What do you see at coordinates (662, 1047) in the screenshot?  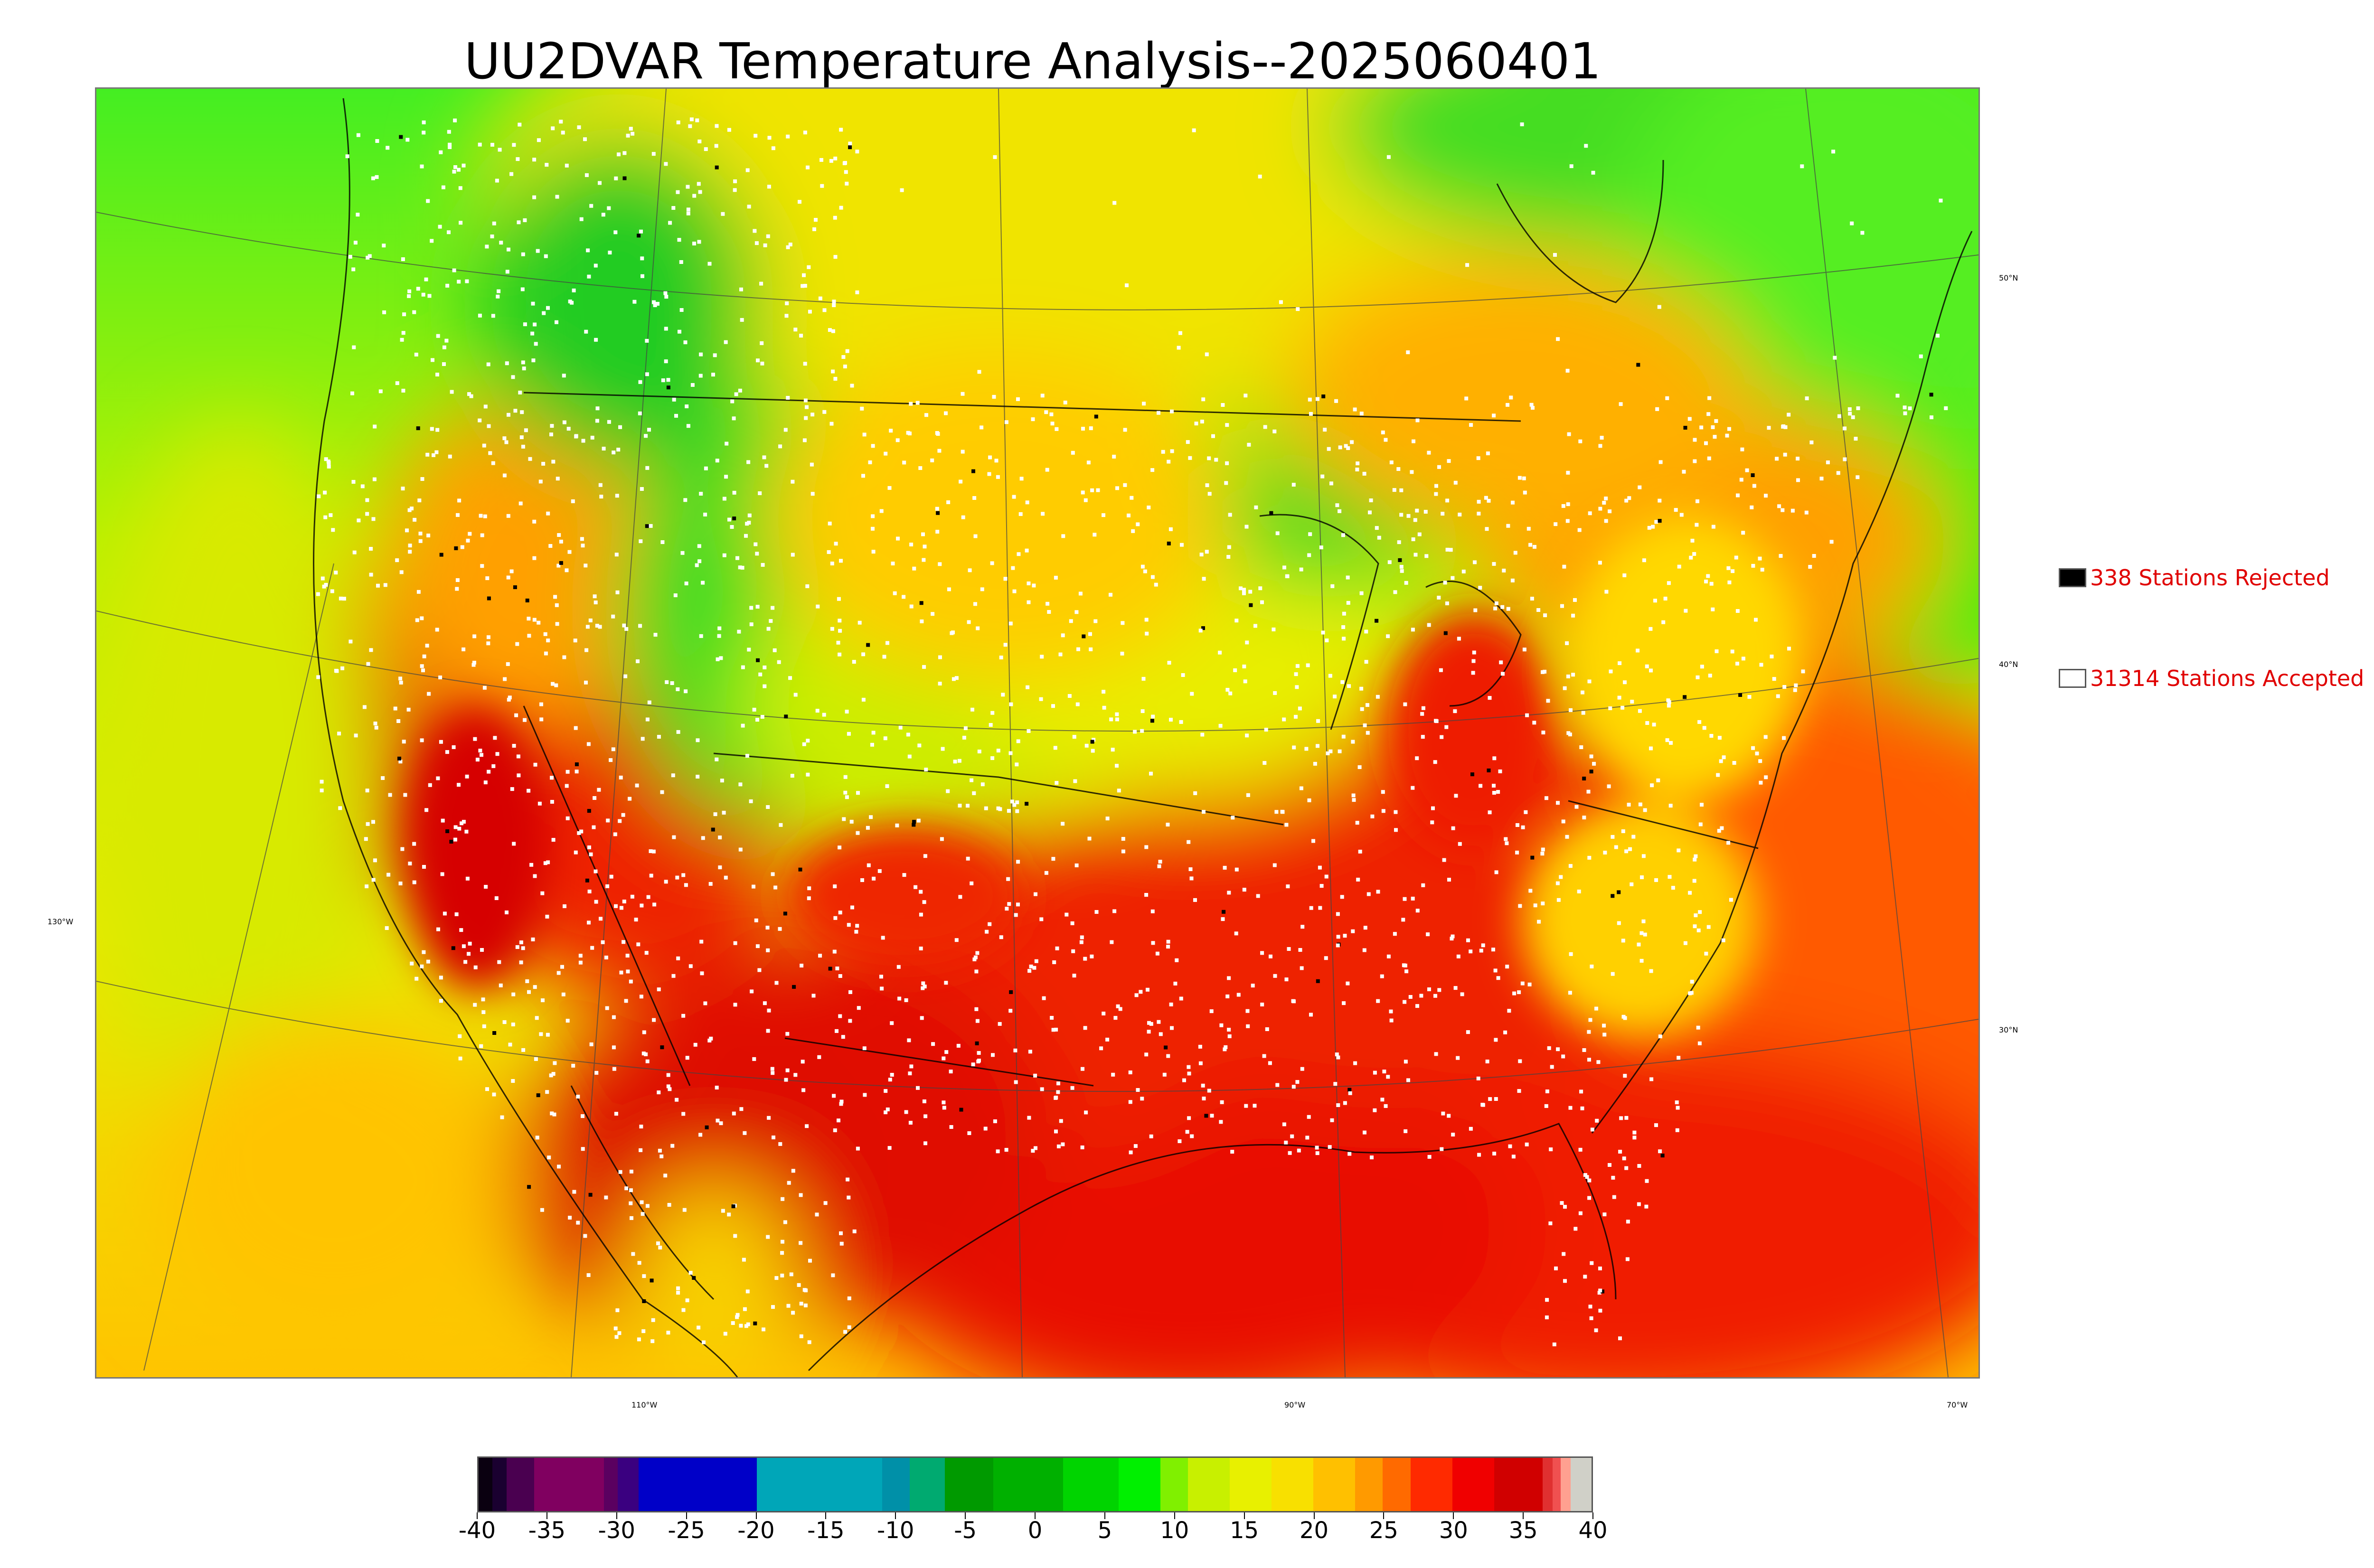 I see `rejected-station-marker` at bounding box center [662, 1047].